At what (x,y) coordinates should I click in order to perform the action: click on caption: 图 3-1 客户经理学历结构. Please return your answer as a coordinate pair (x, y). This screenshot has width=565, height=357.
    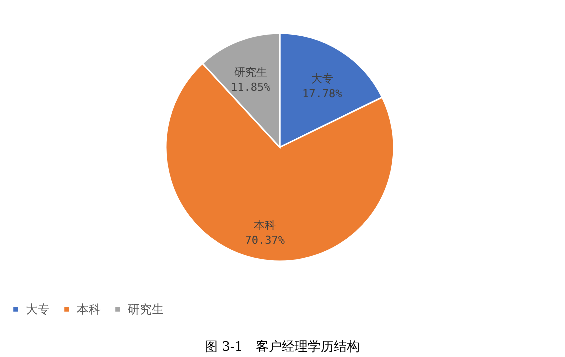
    Looking at the image, I should click on (283, 347).